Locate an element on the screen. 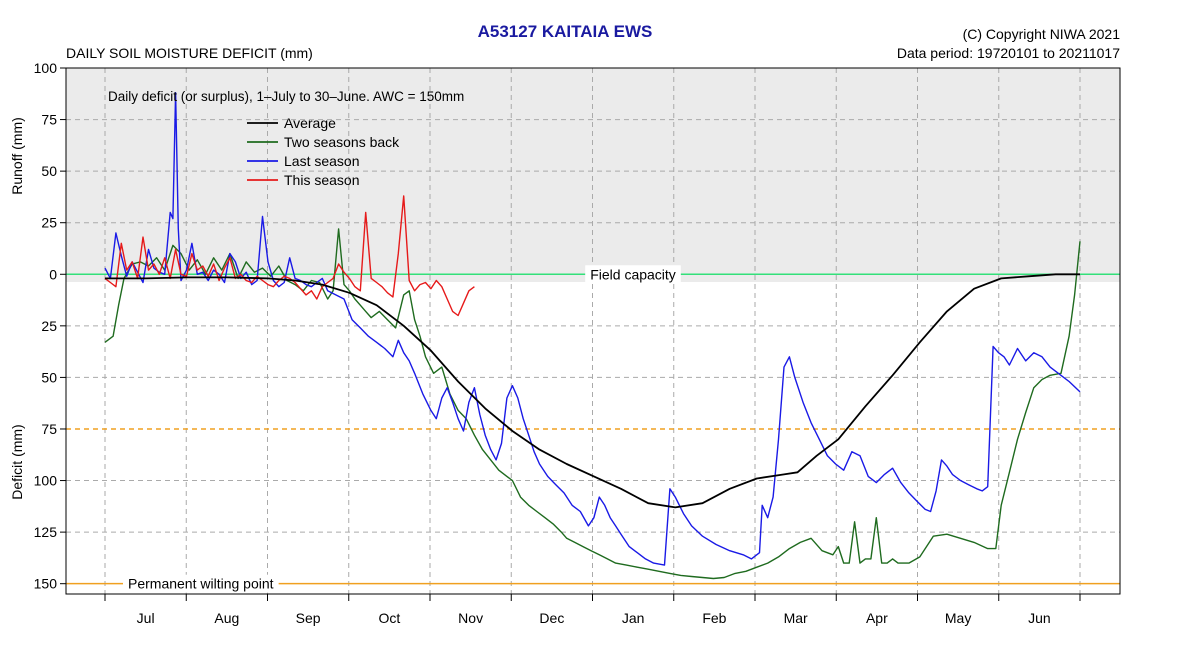 The width and height of the screenshot is (1200, 660). copyright-text: (C) Copyright NIWA 2021 is located at coordinates (1041, 34).